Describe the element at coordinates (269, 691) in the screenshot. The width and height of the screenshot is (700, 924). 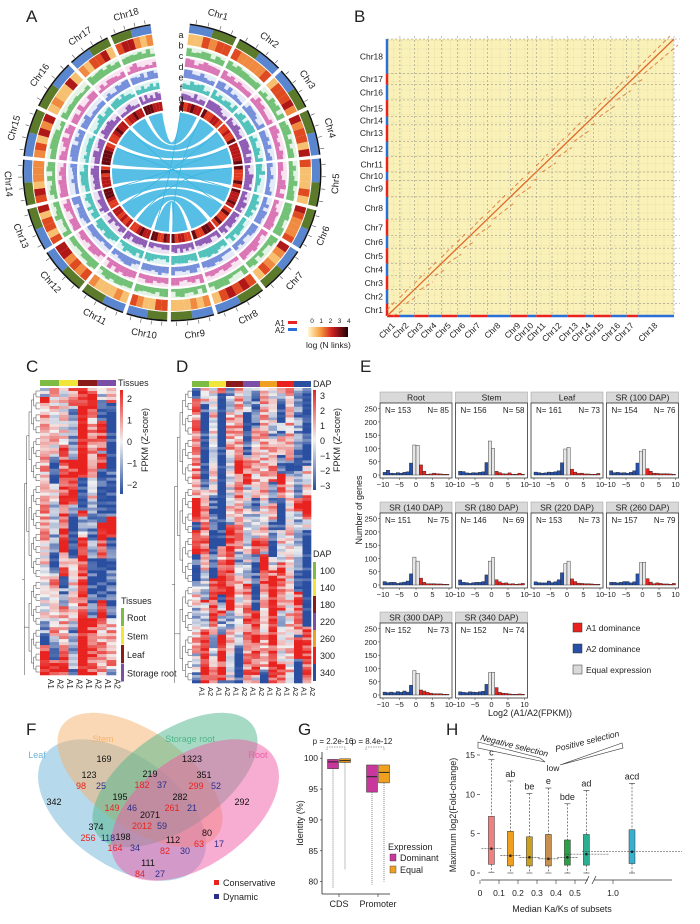
I see `column-label: A1` at that location.